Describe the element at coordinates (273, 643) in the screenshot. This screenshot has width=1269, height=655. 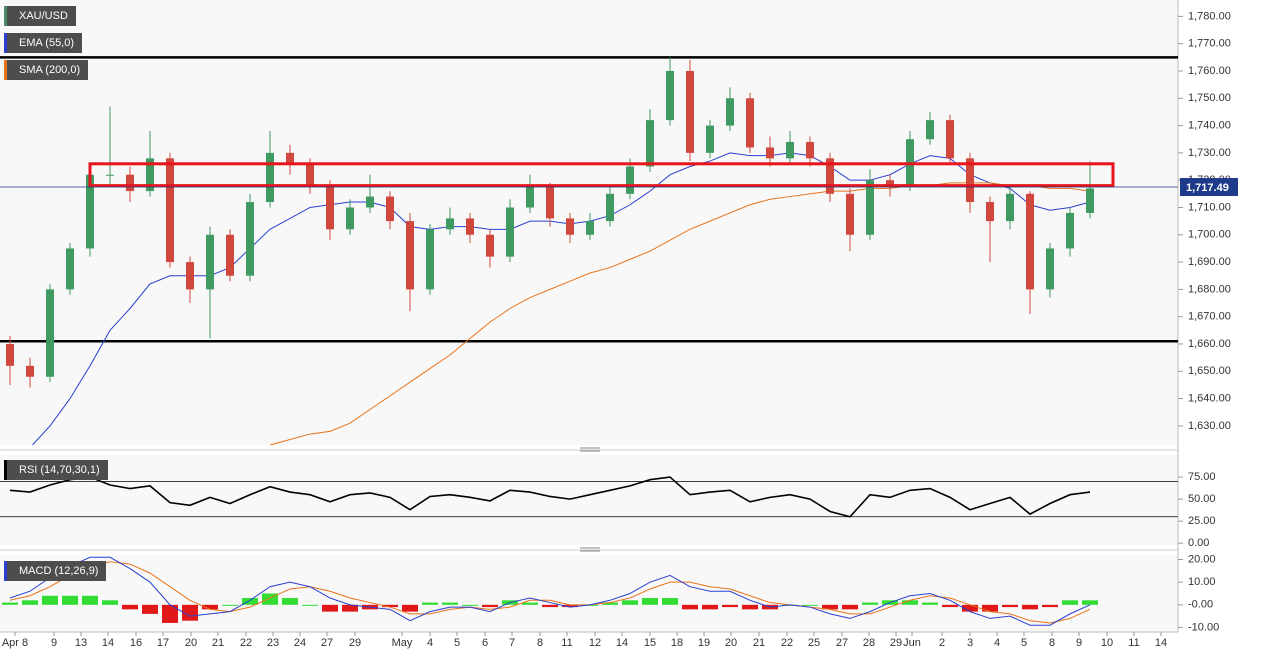
I see `x-tick-label: 23` at that location.